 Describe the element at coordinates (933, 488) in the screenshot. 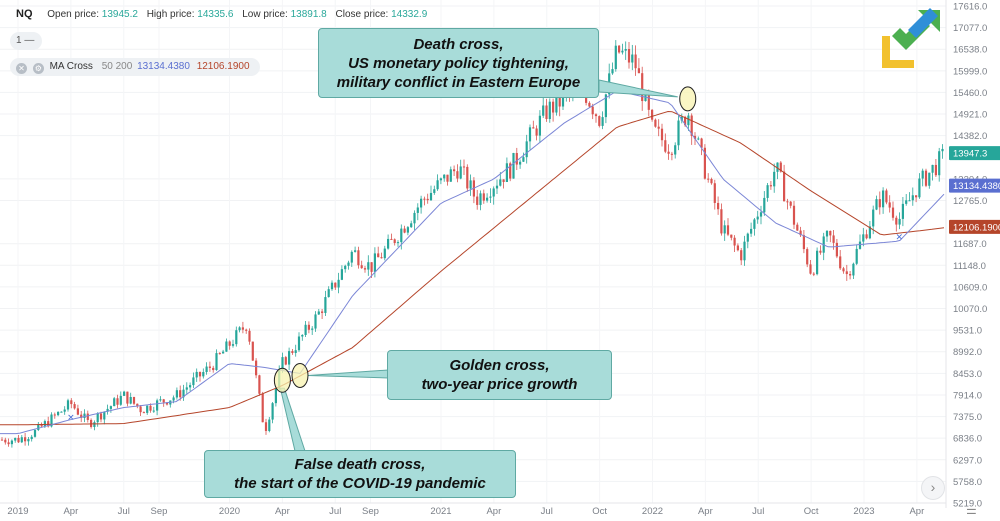

I see `scroll-right-button: ›` at that location.